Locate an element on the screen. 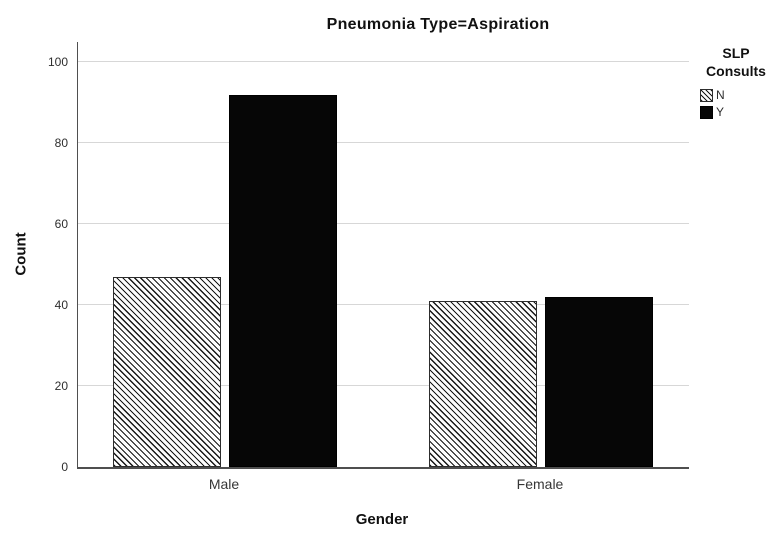 The height and width of the screenshot is (544, 784). y-axis-title: Count is located at coordinates (21, 254).